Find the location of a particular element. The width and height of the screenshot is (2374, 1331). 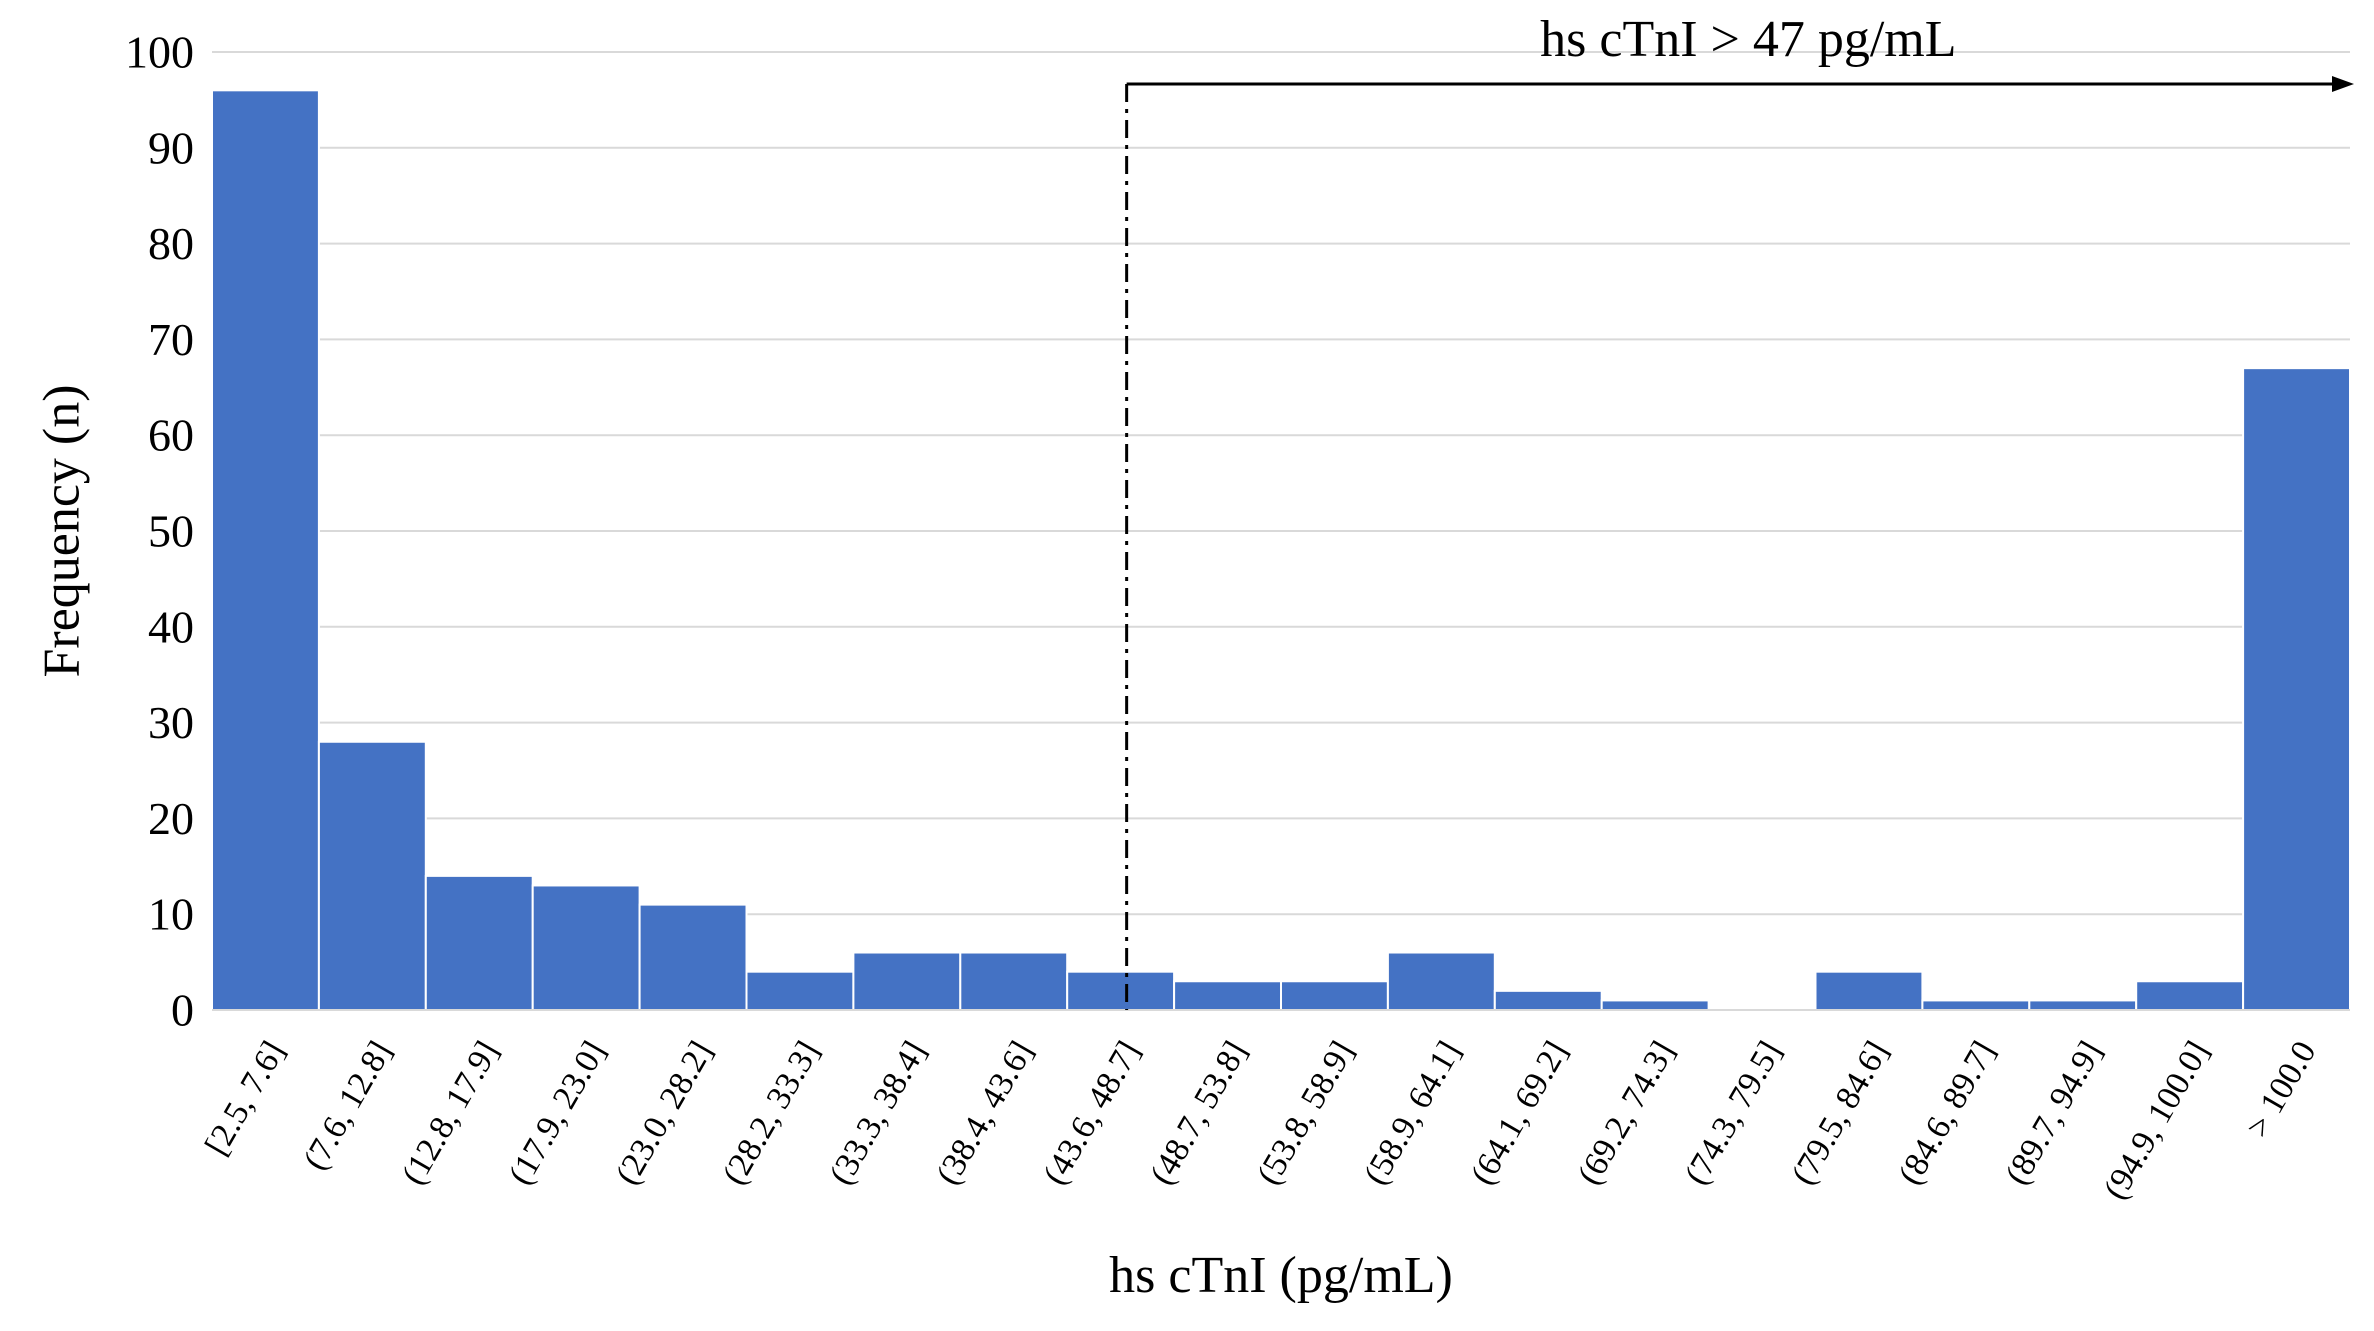

x-category-label: (79.5, 84.6] is located at coordinates (1840, 1113).